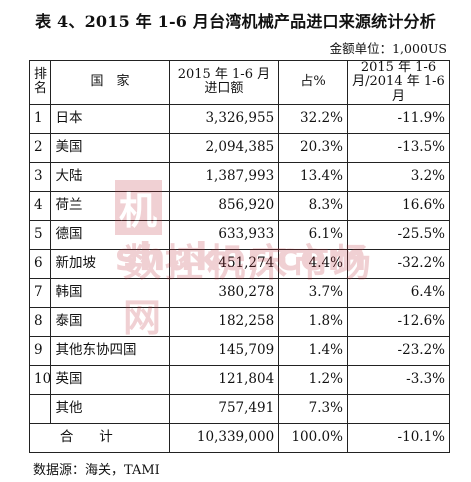 The width and height of the screenshot is (471, 482). I want to click on table-row: 5 德国 633,933 6.1% -25.5%, so click(239, 234).